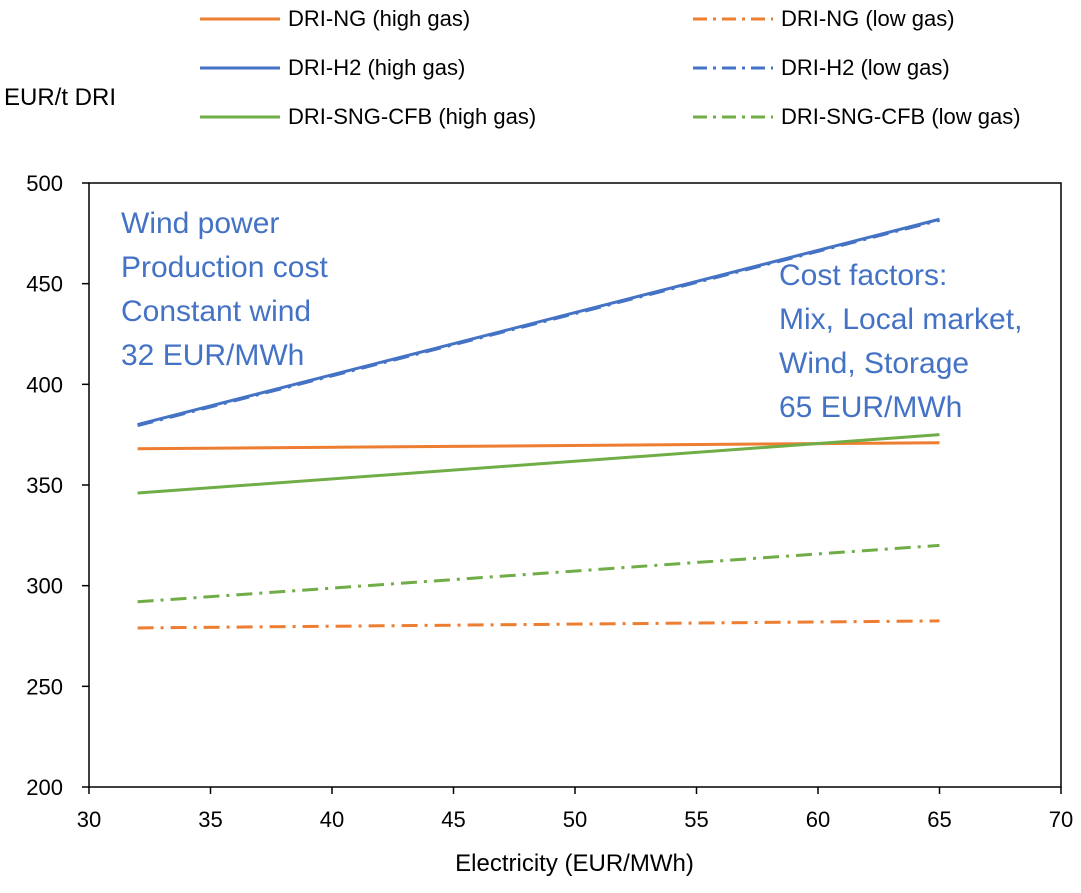  I want to click on legend-item-dri-ng-high-gas: DRI-NG (high gas), so click(335, 19).